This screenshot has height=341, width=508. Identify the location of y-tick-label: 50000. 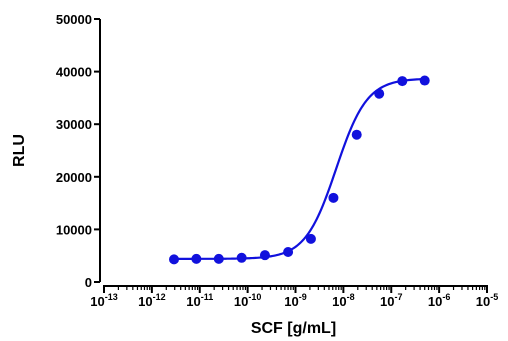
(74, 19).